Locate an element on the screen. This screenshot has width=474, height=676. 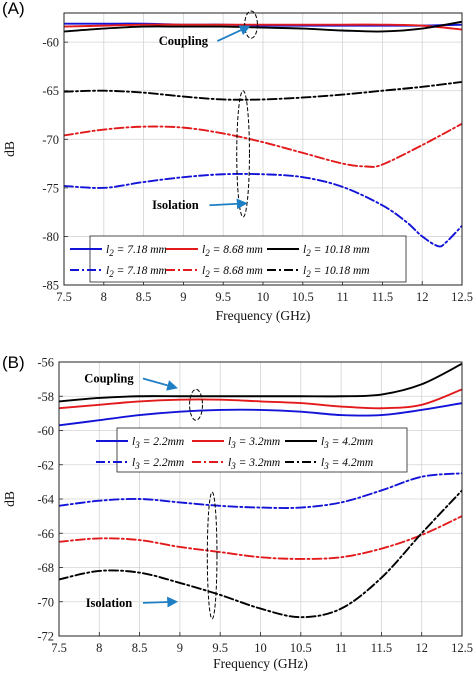
panel-b-y-tick-label: -66 is located at coordinates (45, 534).